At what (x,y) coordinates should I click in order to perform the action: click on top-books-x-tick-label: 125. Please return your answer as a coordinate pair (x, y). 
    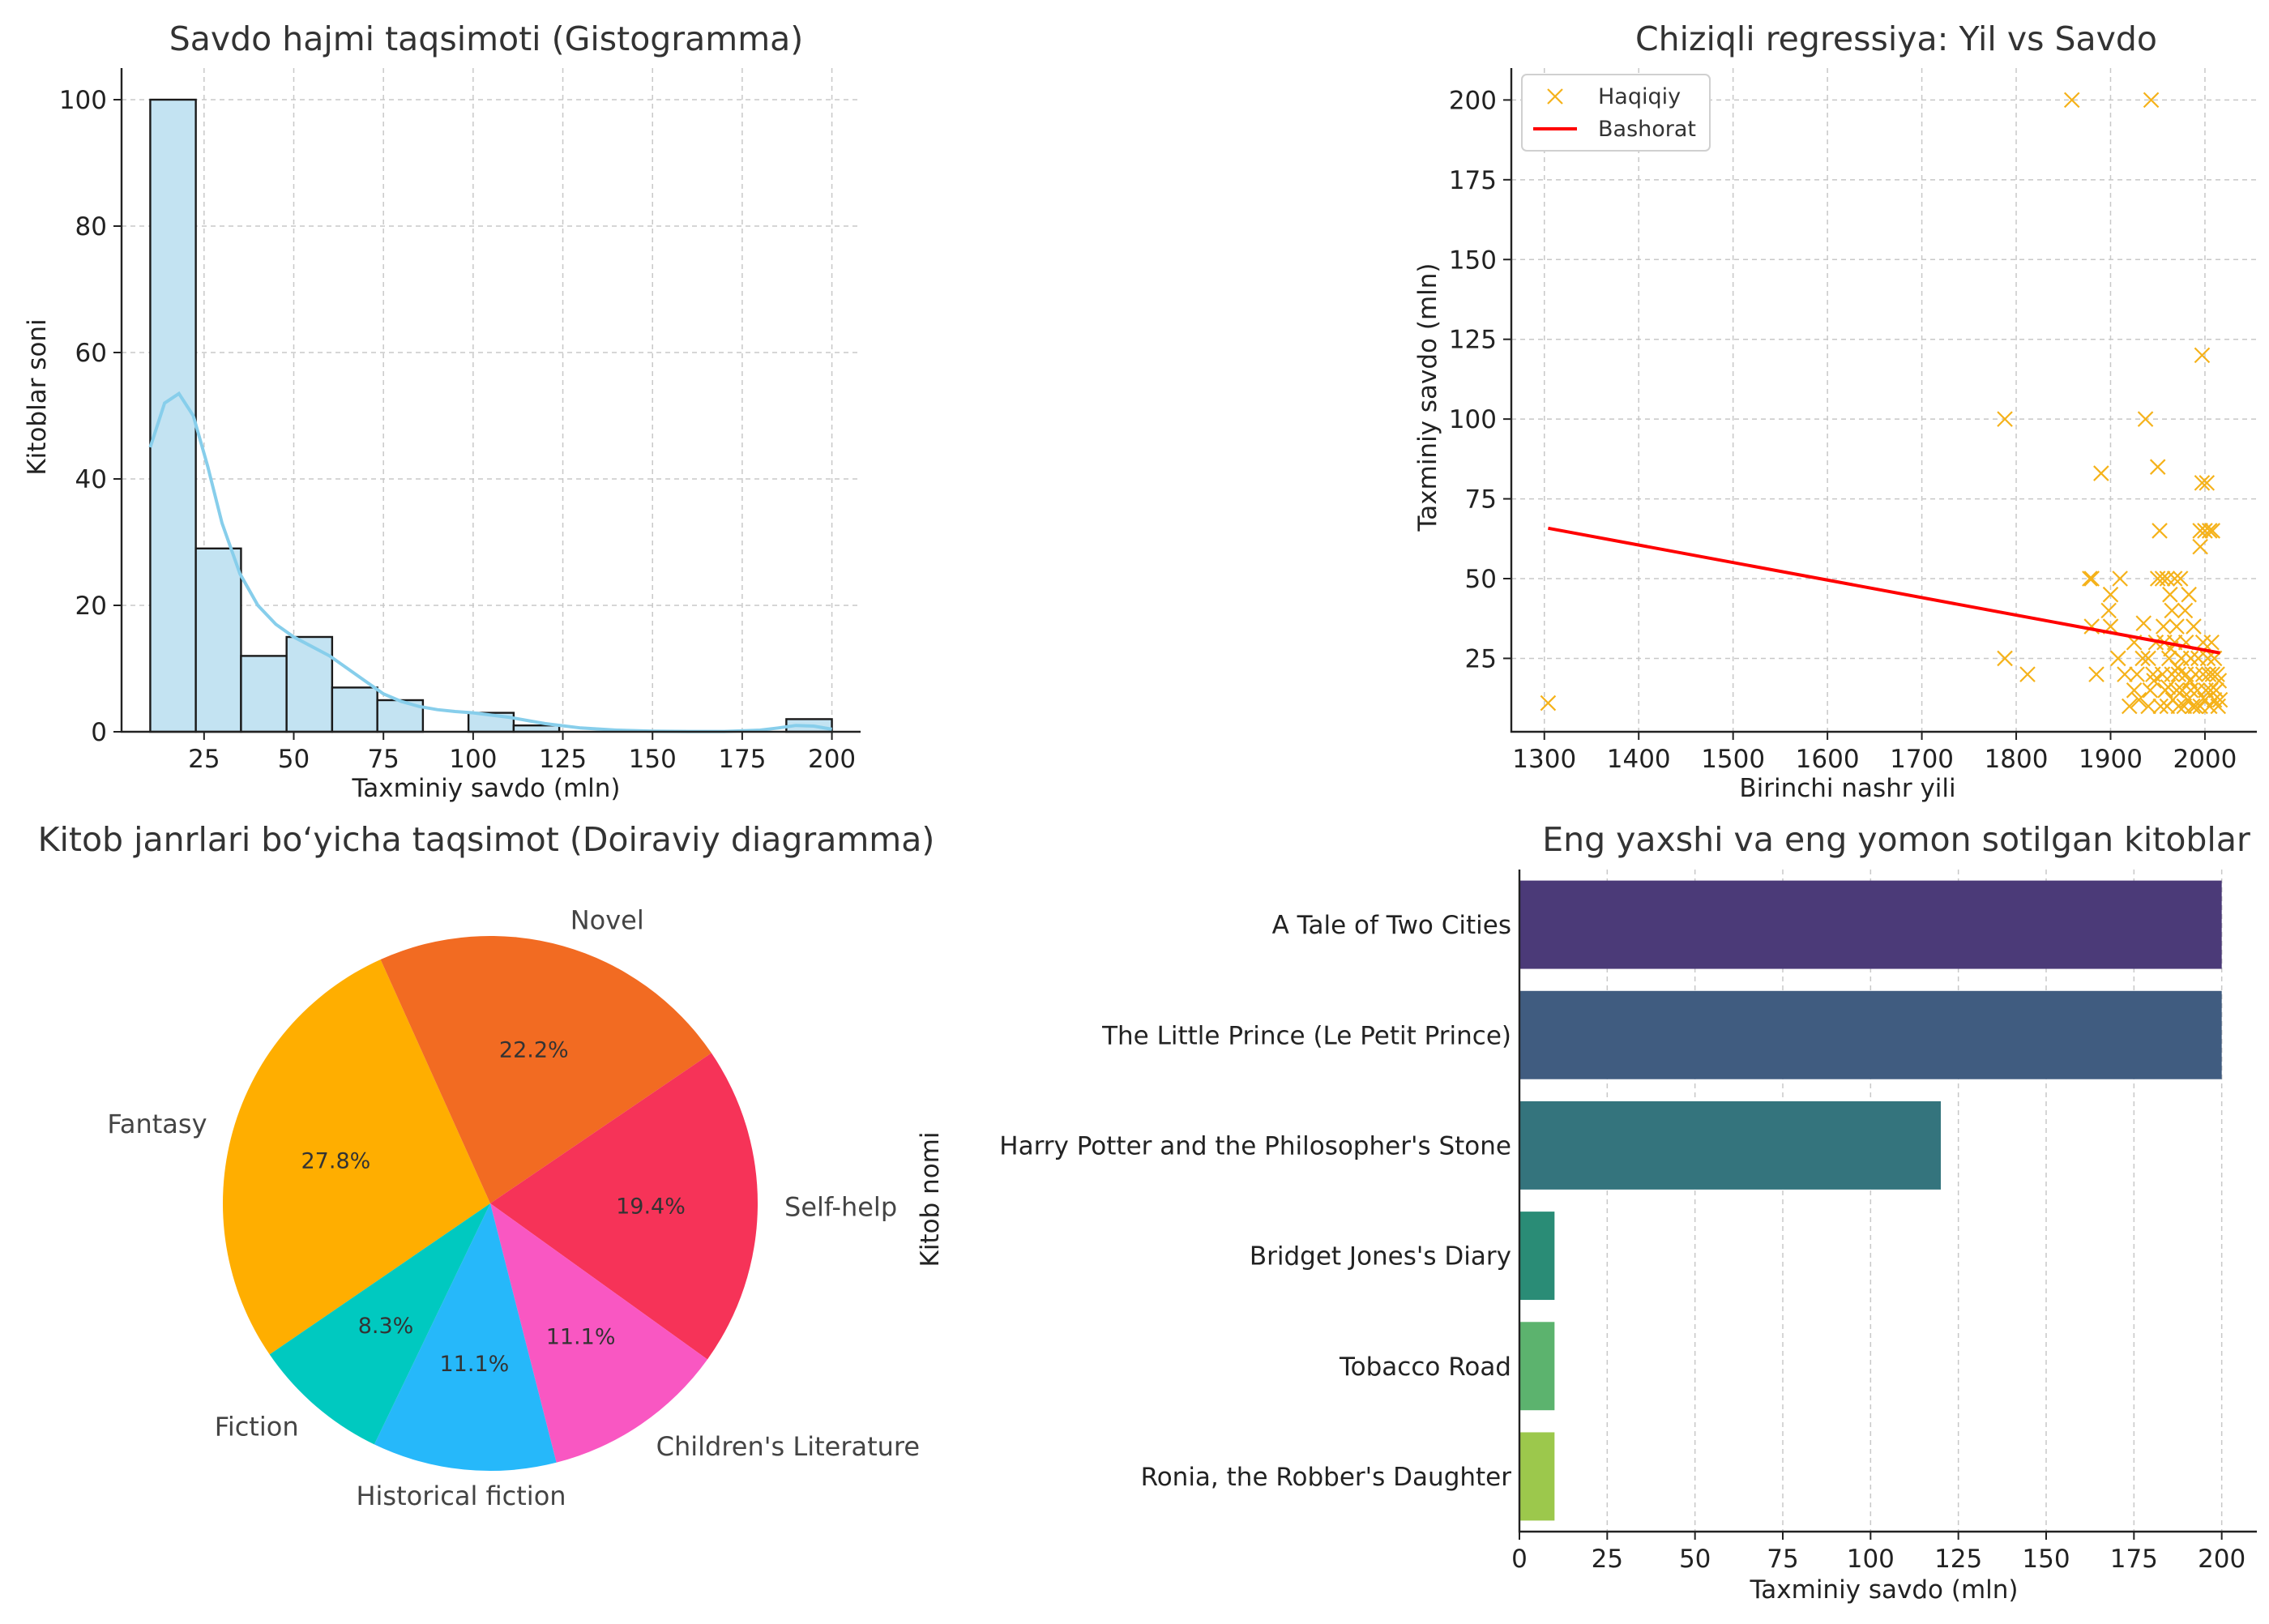
    Looking at the image, I should click on (1958, 1560).